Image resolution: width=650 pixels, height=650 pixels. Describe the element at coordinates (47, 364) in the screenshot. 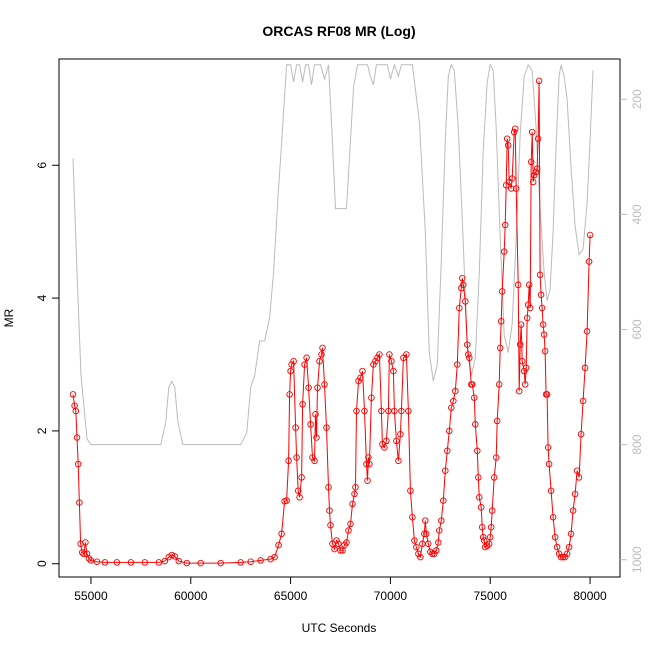

I see `y-axis: 0 2 4 6` at that location.